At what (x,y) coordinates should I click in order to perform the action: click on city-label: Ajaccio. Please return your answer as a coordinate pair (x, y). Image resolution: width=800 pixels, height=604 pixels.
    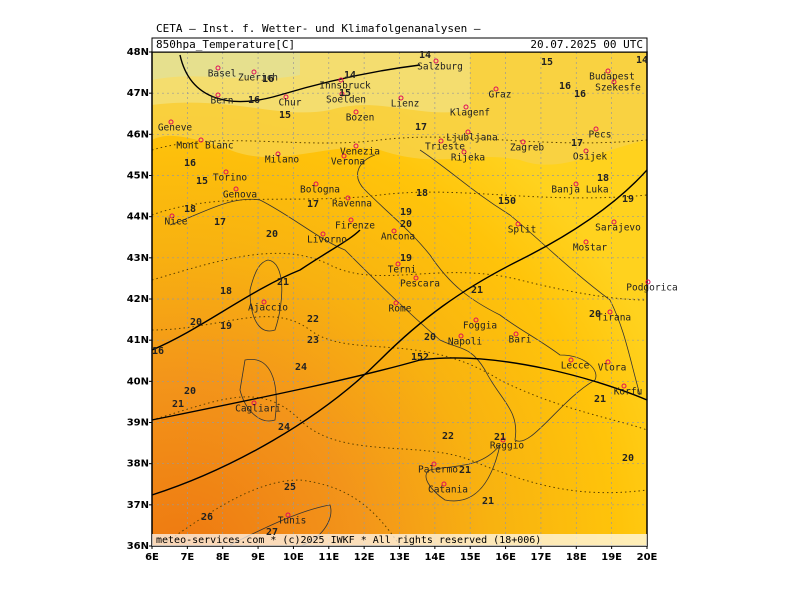
    Looking at the image, I should click on (268, 308).